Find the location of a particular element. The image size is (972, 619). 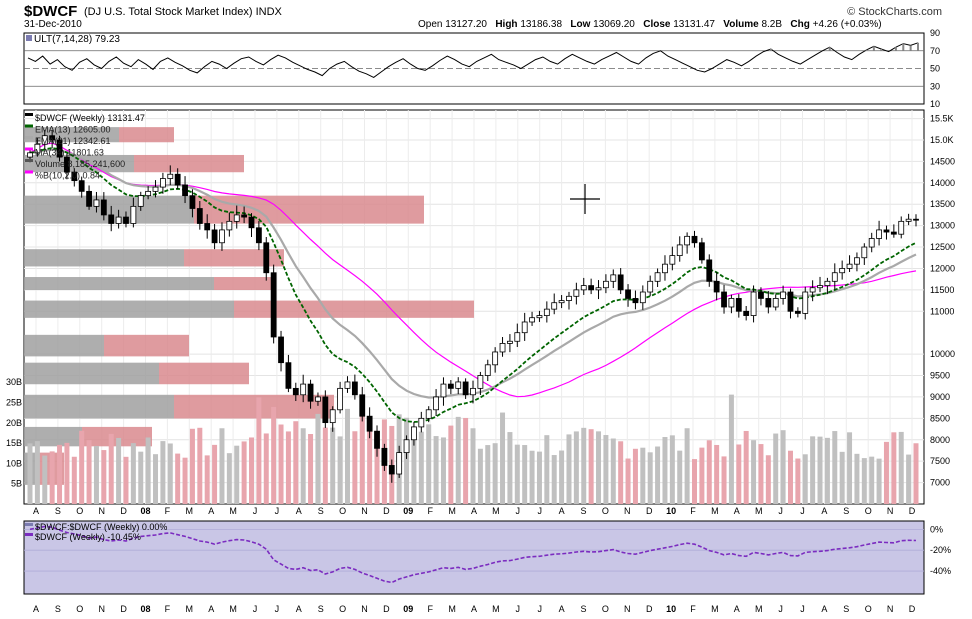

month-label: A is located at coordinates (299, 511).